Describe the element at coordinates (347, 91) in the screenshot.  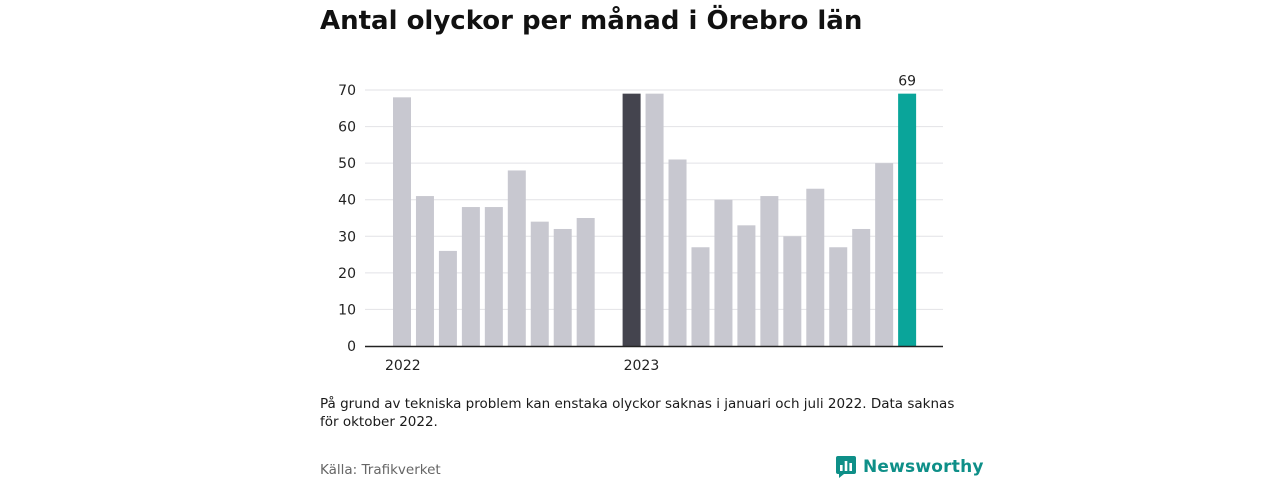
I see `y-tick-label: 70` at that location.